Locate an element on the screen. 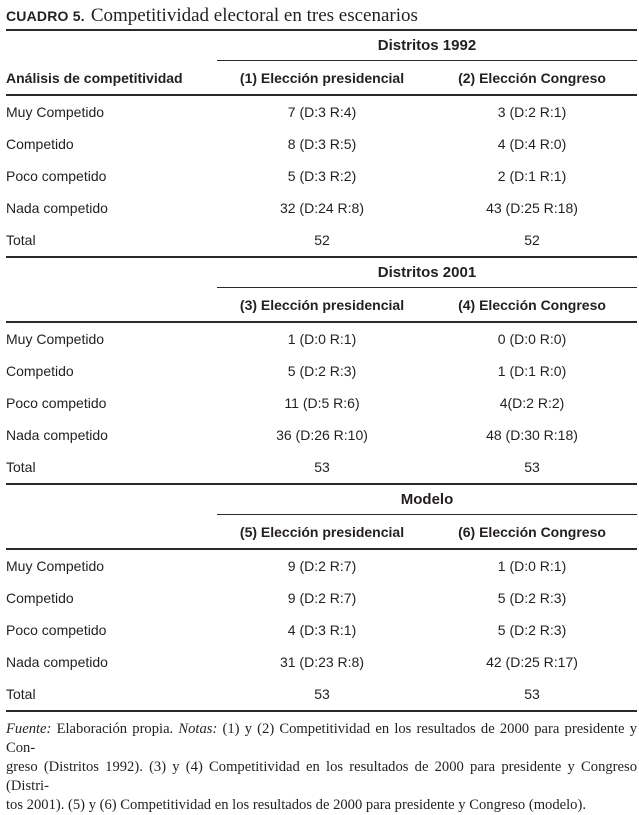 The width and height of the screenshot is (639, 815). footnote-text: Elaboración propia. is located at coordinates (115, 729).